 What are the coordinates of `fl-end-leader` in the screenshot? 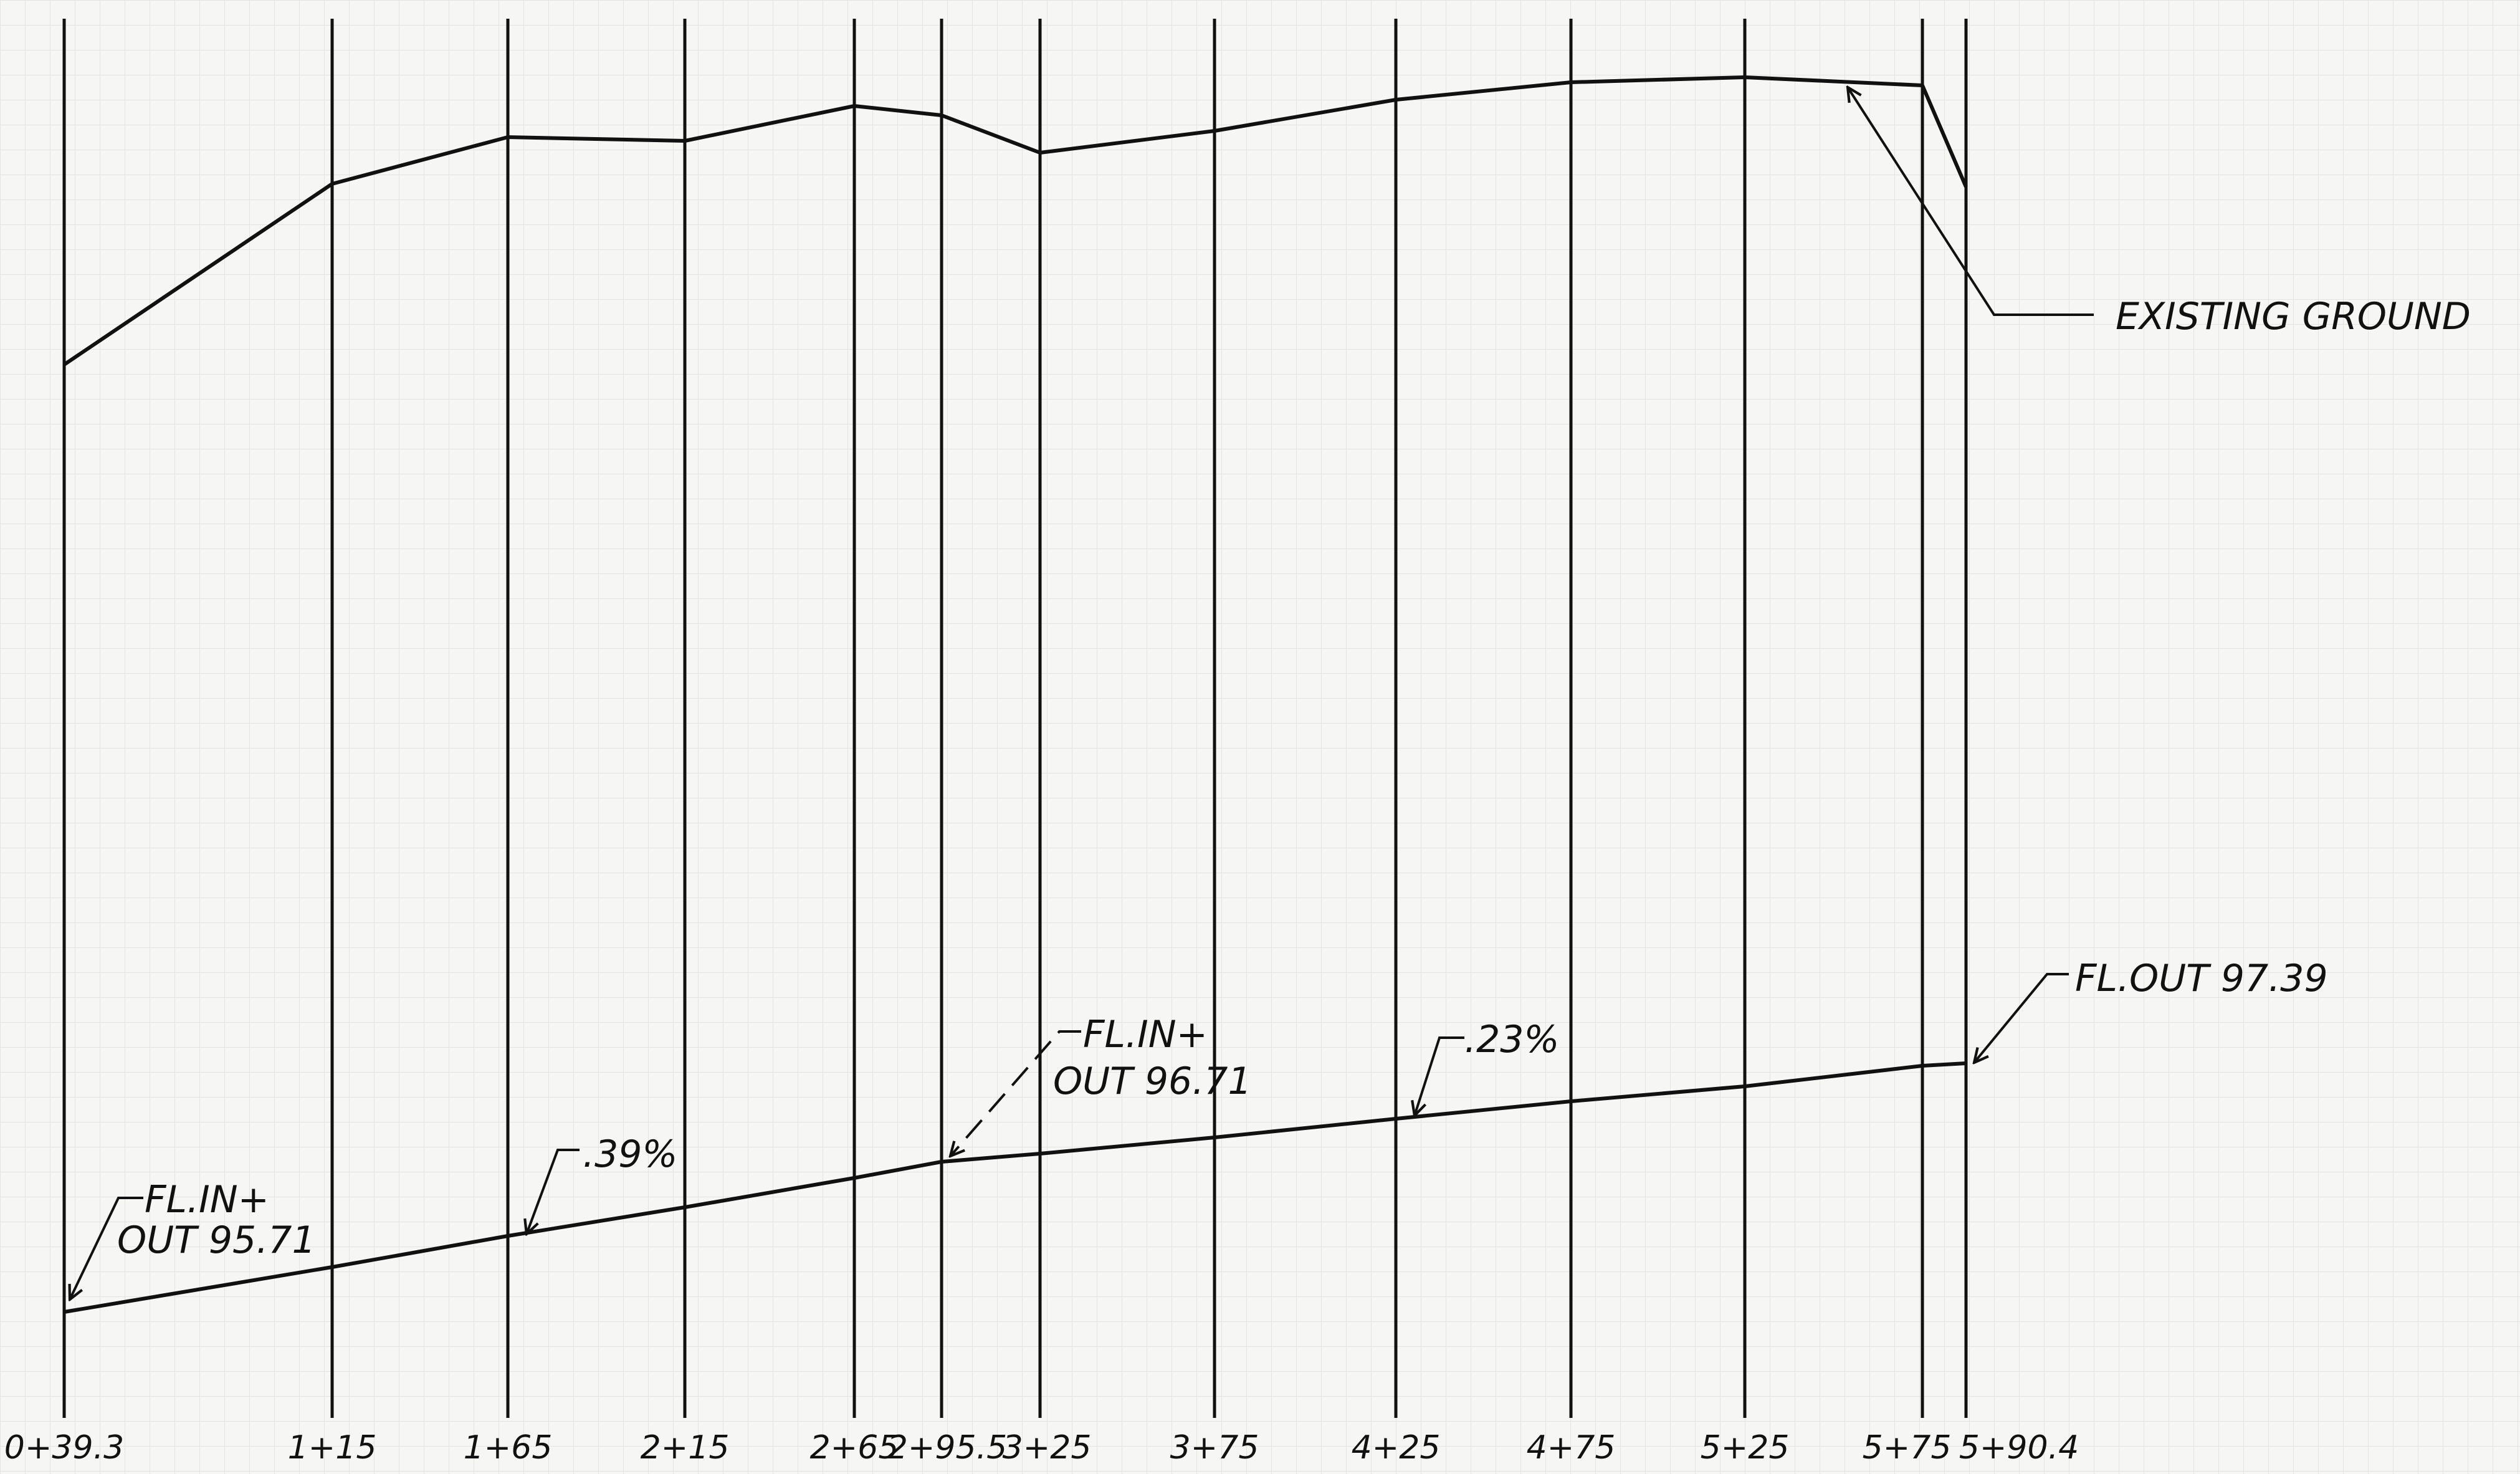 It's located at (2021, 1018).